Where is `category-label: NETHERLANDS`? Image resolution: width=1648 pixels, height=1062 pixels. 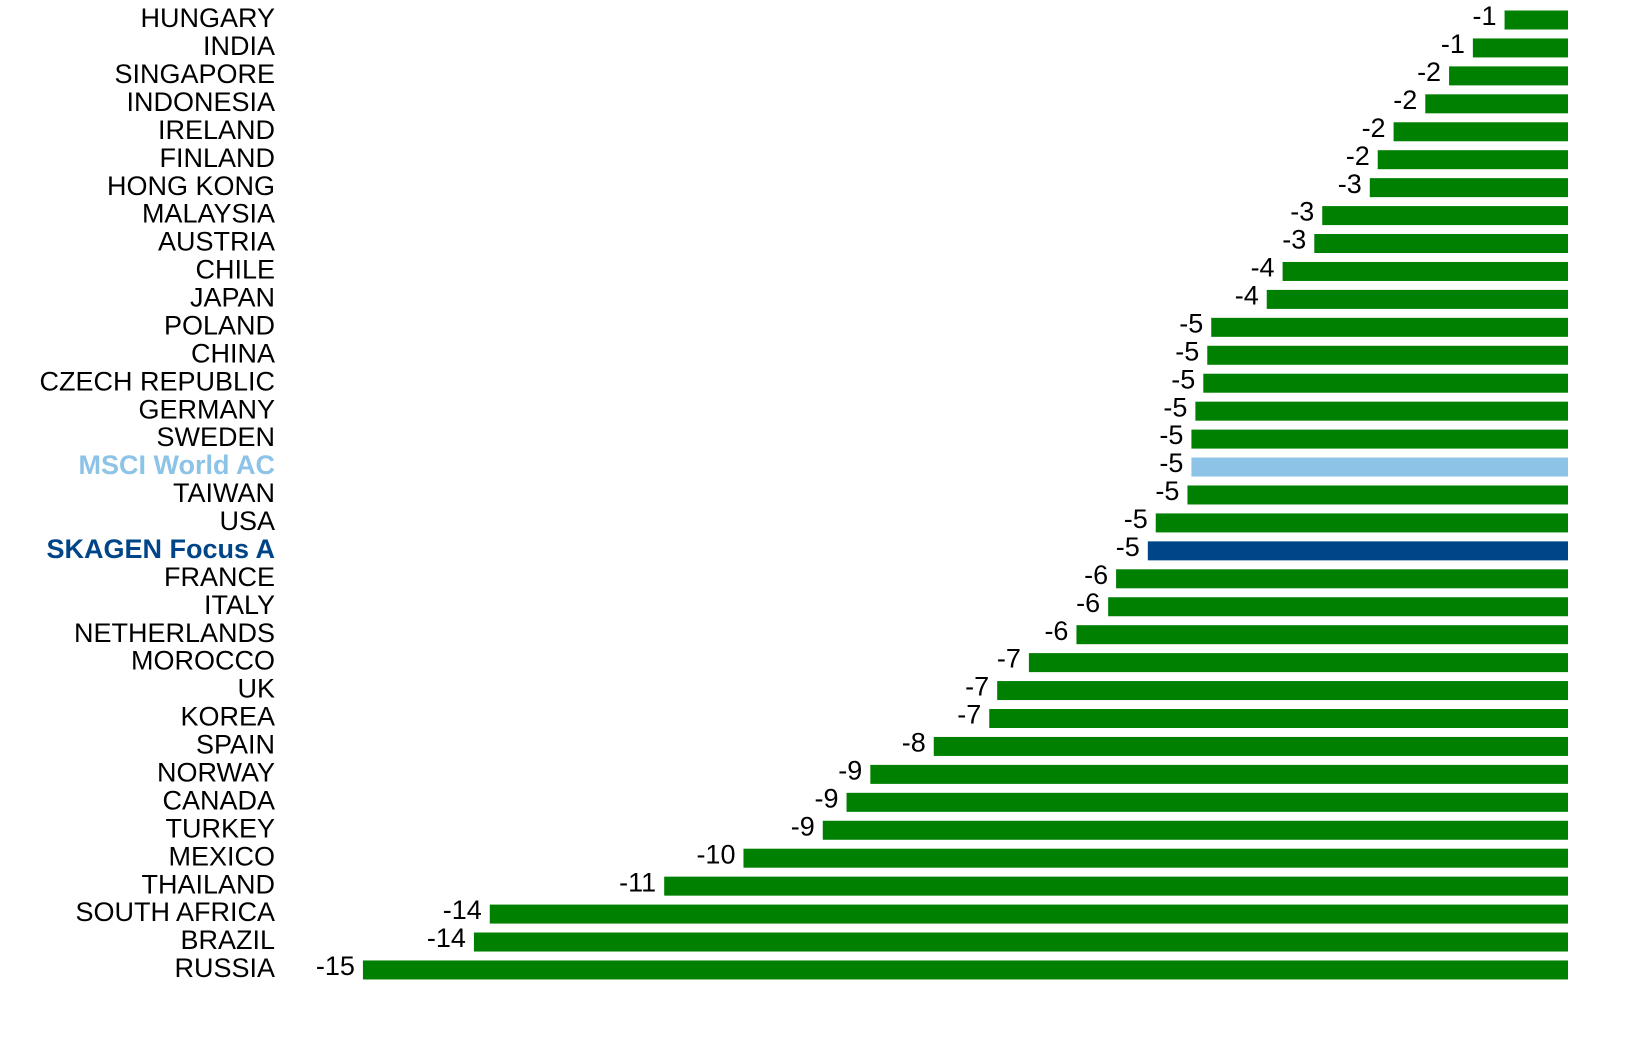
category-label: NETHERLANDS is located at coordinates (174, 633).